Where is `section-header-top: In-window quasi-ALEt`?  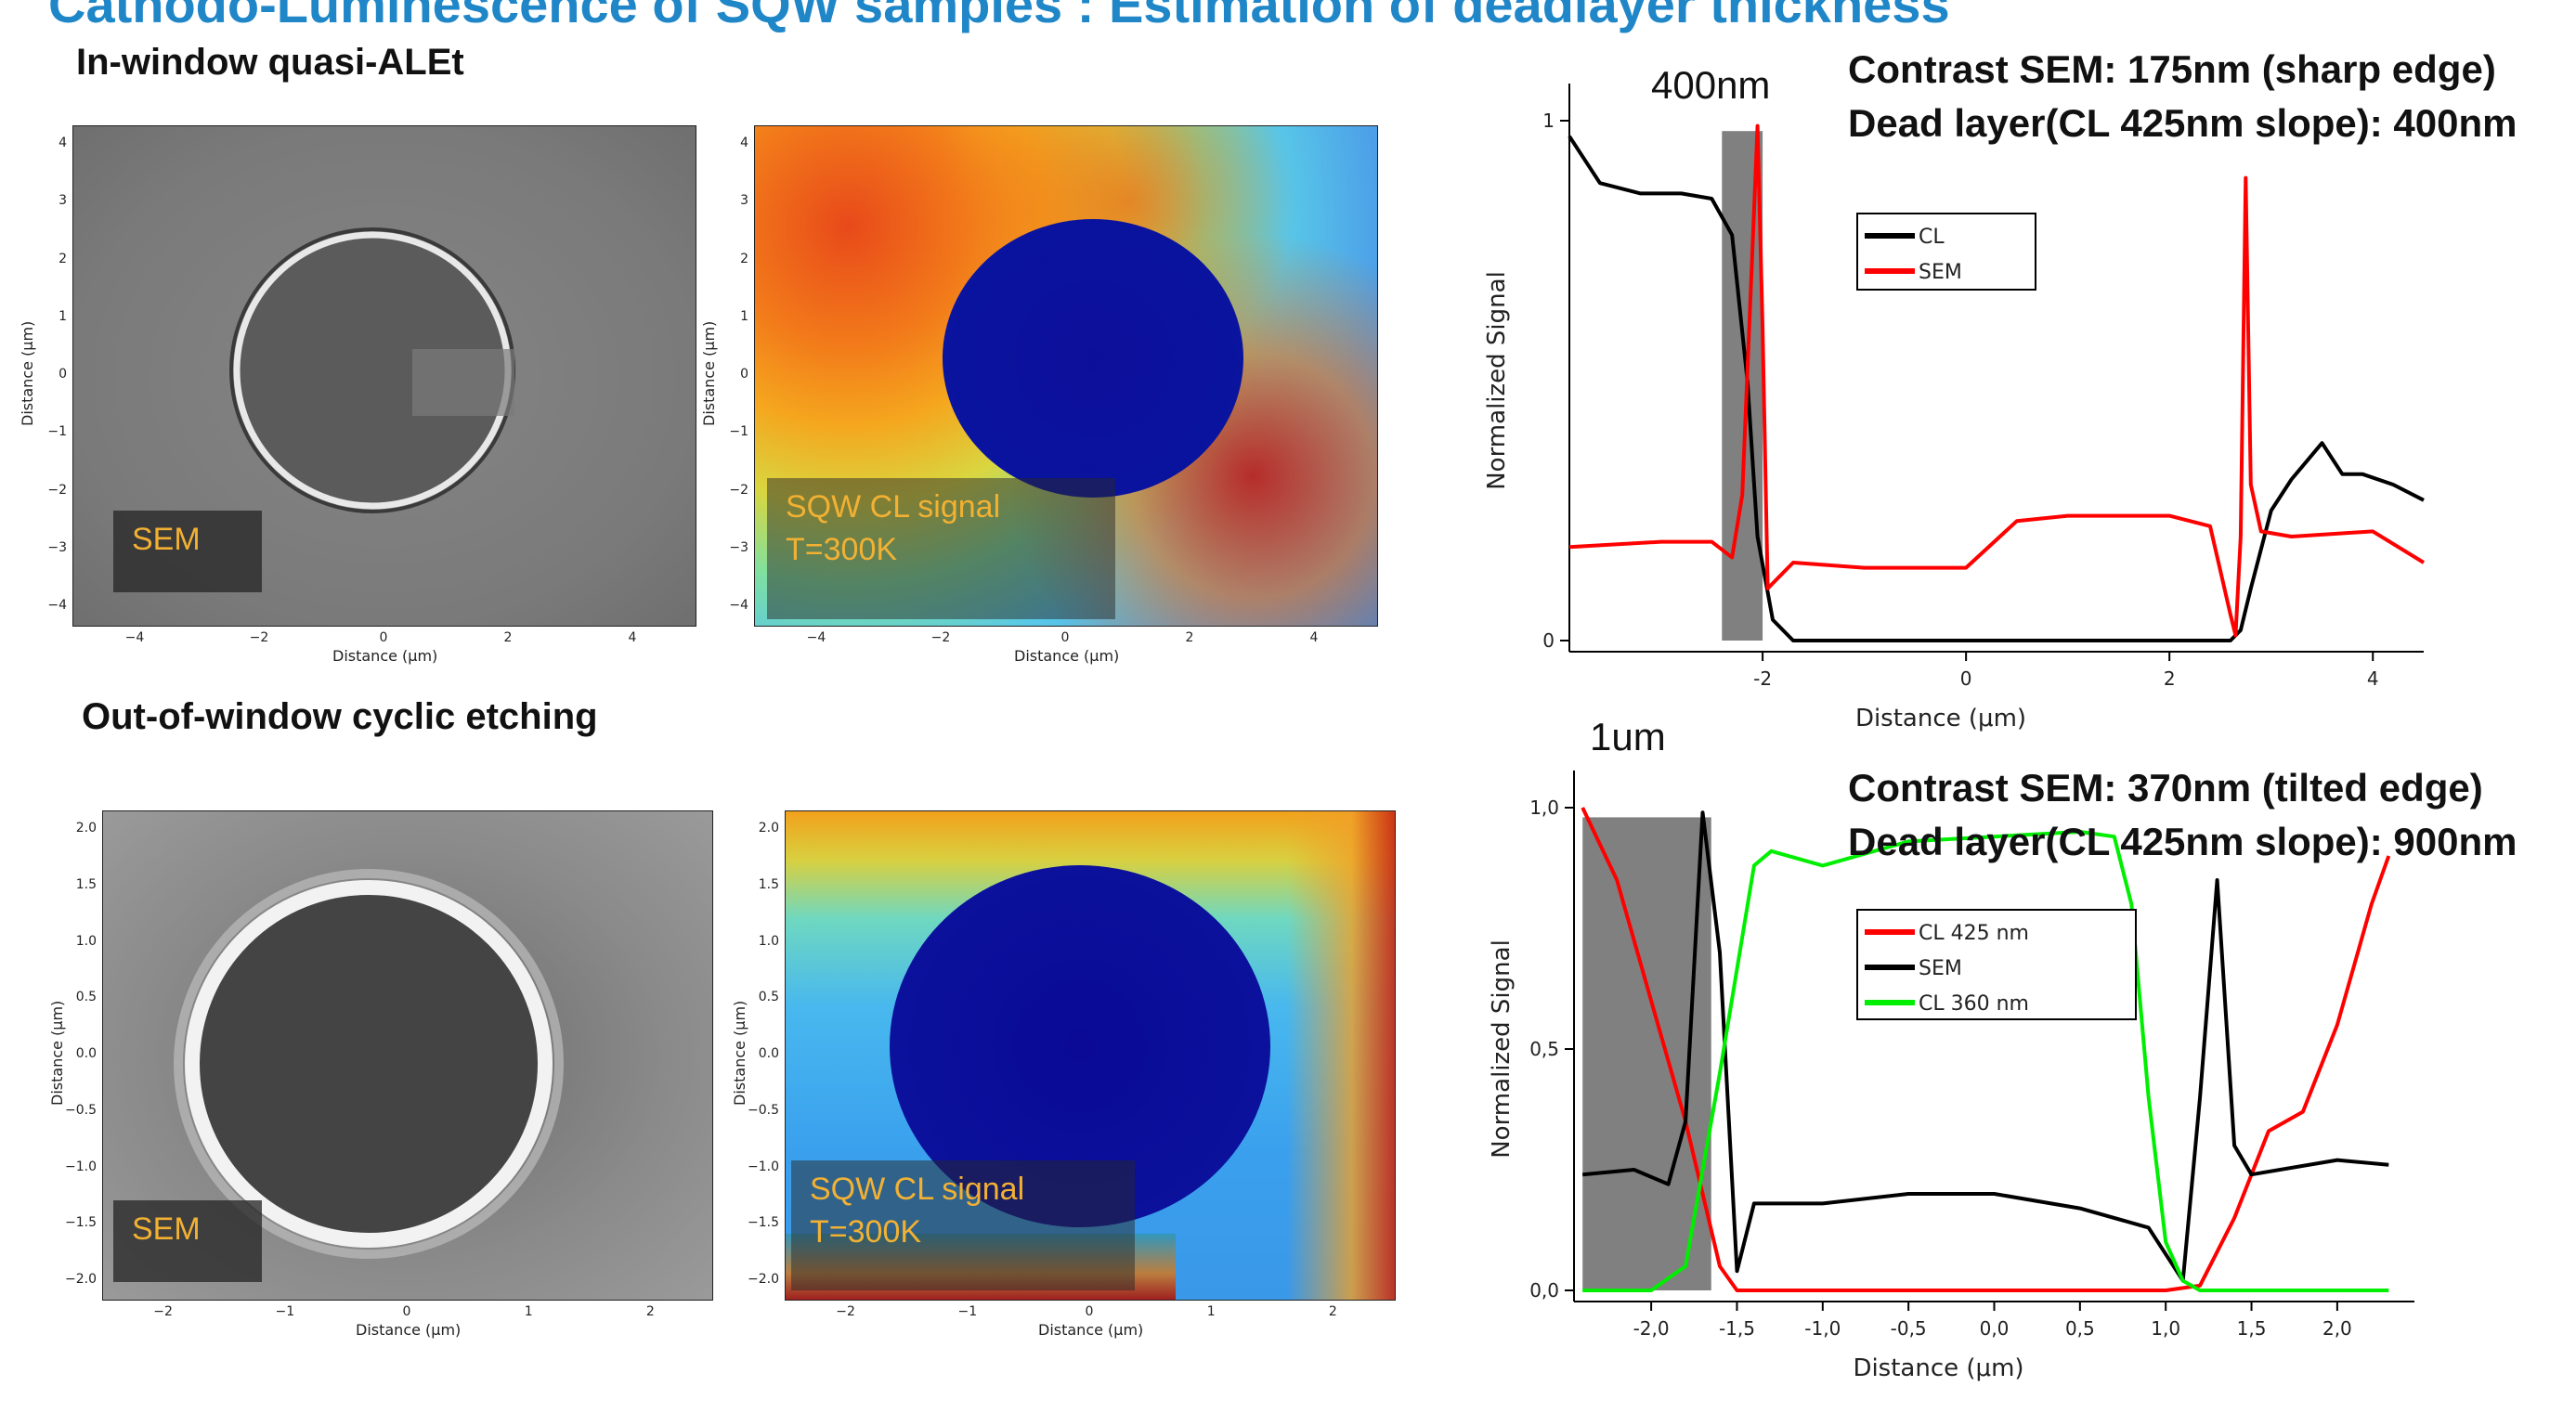 section-header-top: In-window quasi-ALEt is located at coordinates (270, 62).